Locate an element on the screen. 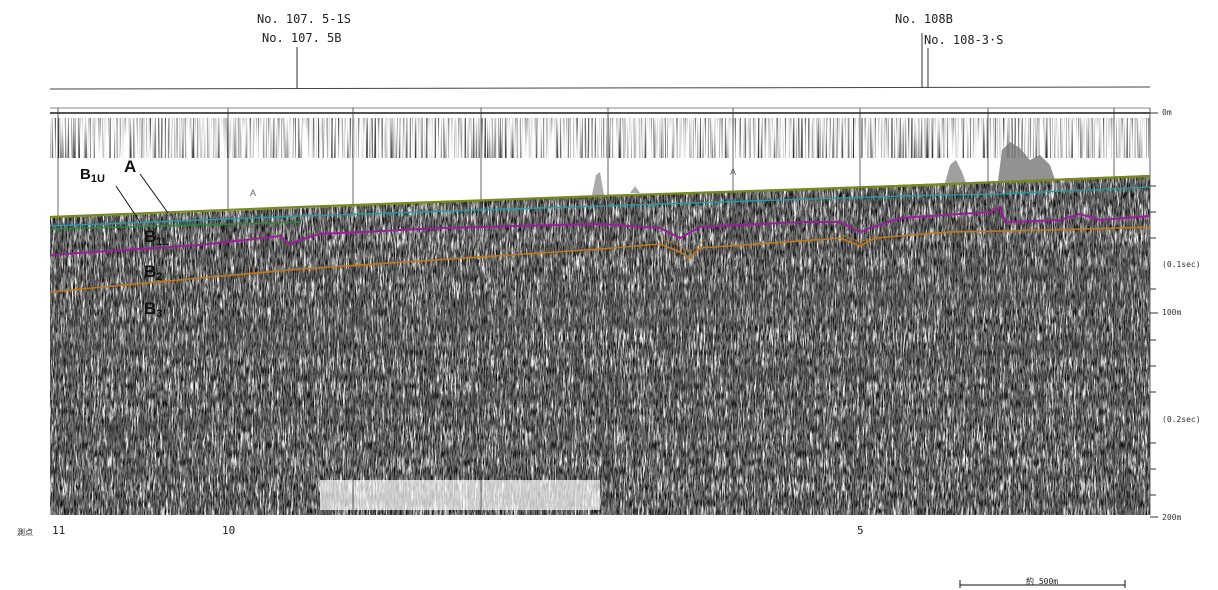  leader-line-B1U is located at coordinates (128, 204).